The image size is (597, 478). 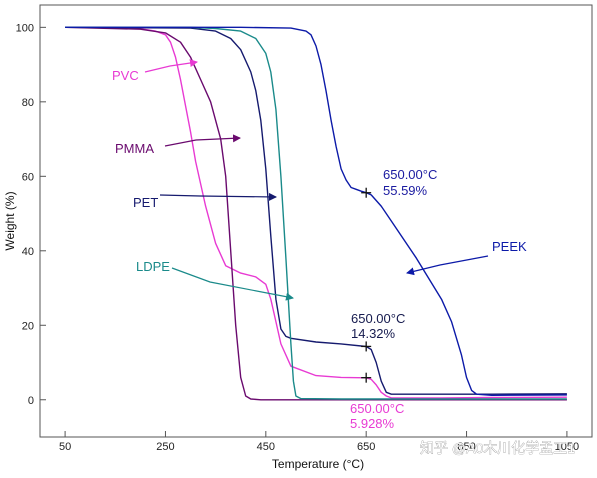 I want to click on y-tick-label: 60, so click(x=28, y=177).